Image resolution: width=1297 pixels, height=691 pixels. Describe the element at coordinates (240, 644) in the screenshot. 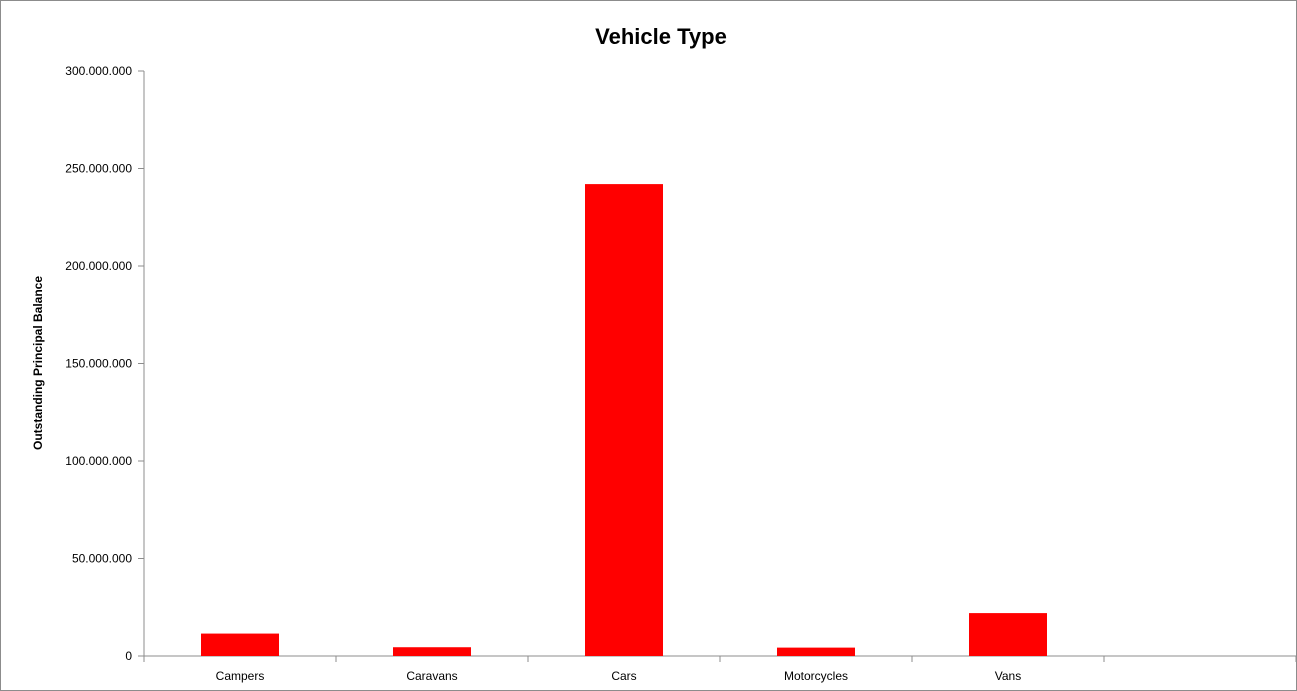

I see `bar-campers` at that location.